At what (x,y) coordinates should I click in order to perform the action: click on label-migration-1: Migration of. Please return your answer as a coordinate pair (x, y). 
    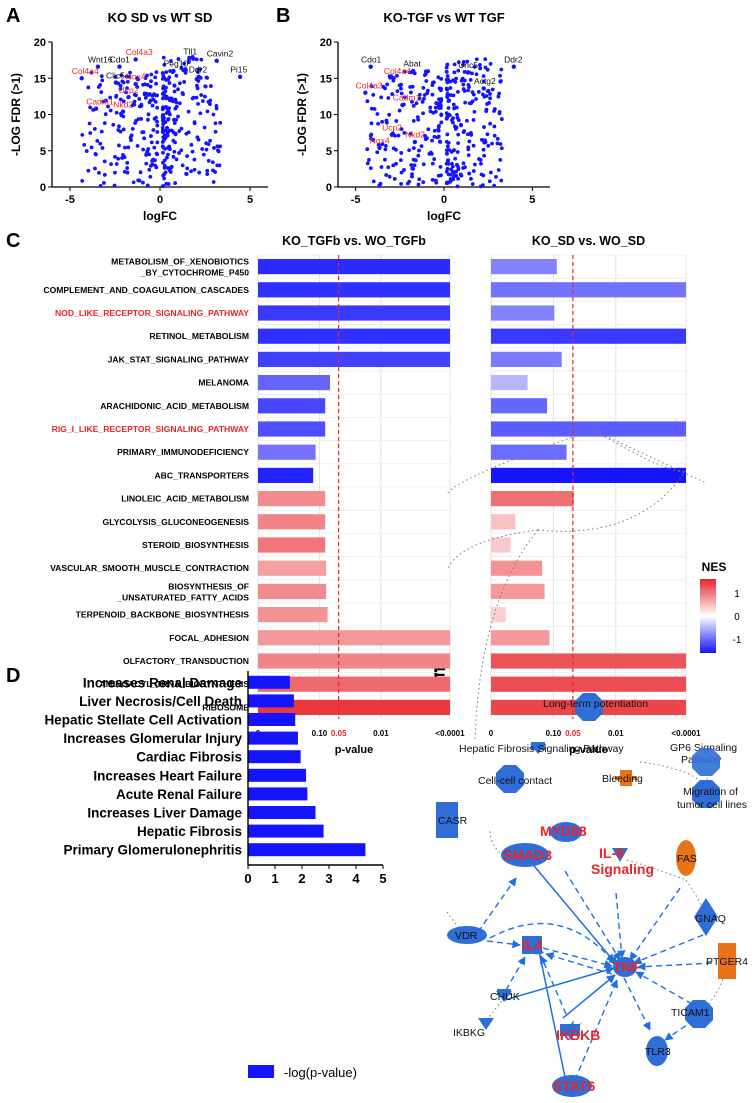
    Looking at the image, I should click on (710, 792).